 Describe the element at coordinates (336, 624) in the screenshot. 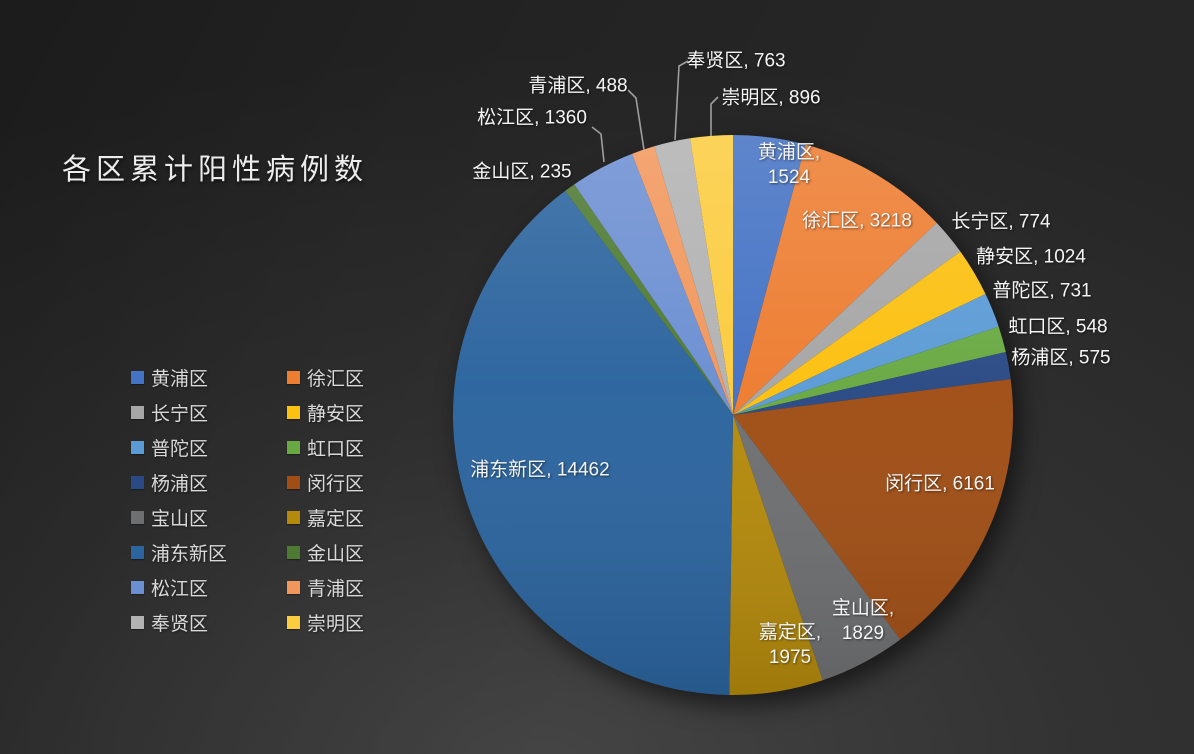

I see `legend-label: 崇明区` at that location.